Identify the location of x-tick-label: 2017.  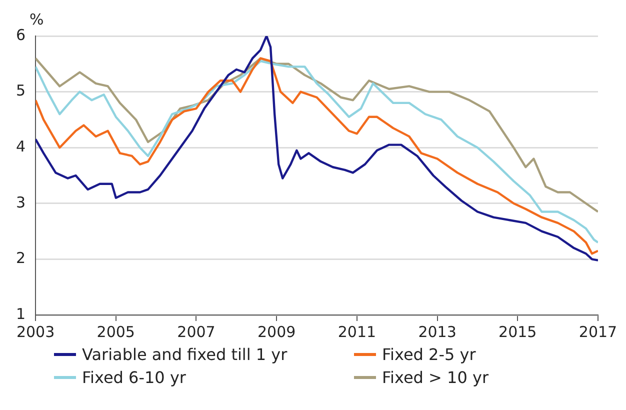
(598, 331).